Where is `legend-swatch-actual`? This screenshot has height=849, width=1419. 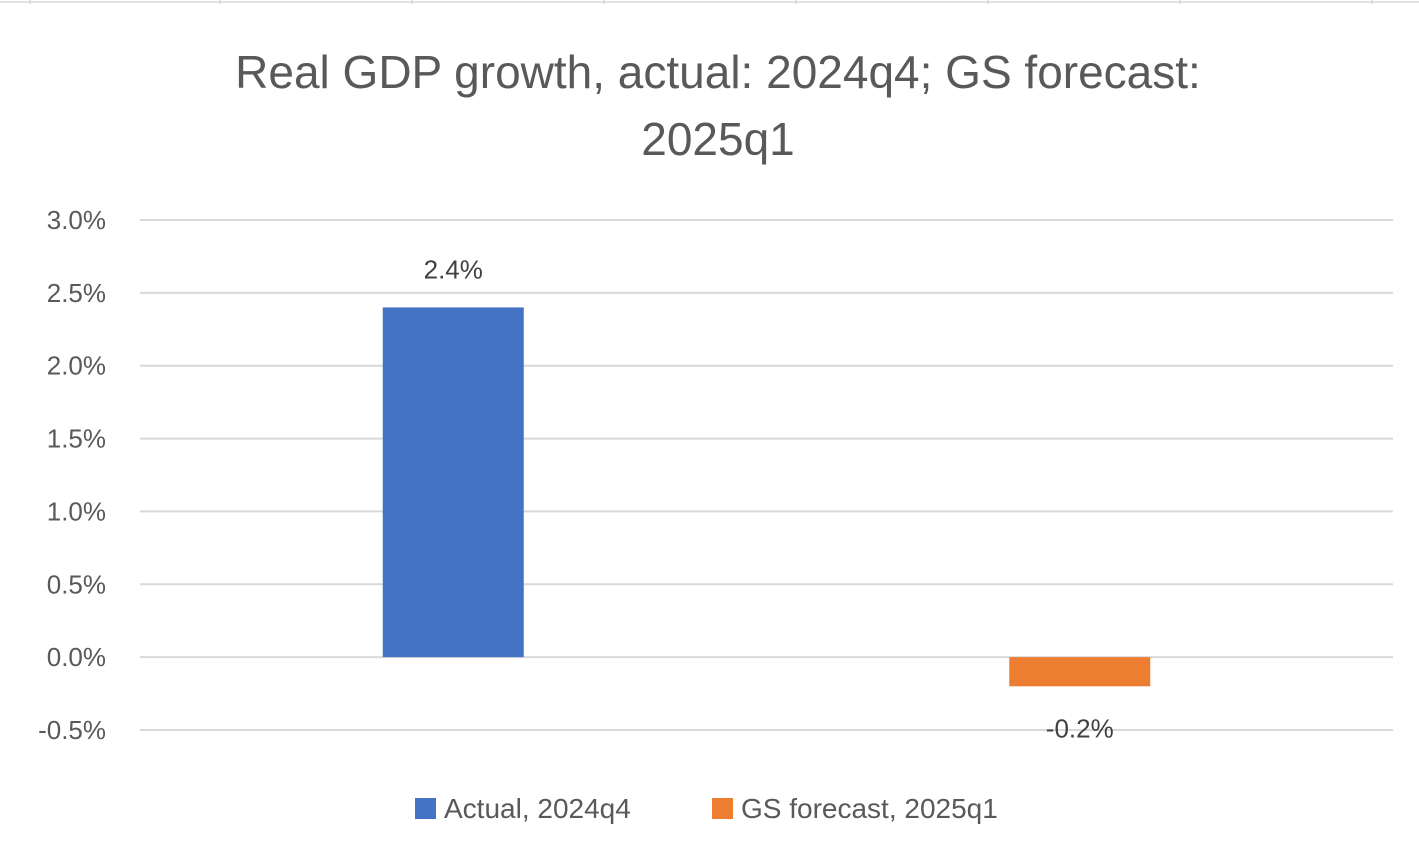 legend-swatch-actual is located at coordinates (425, 808).